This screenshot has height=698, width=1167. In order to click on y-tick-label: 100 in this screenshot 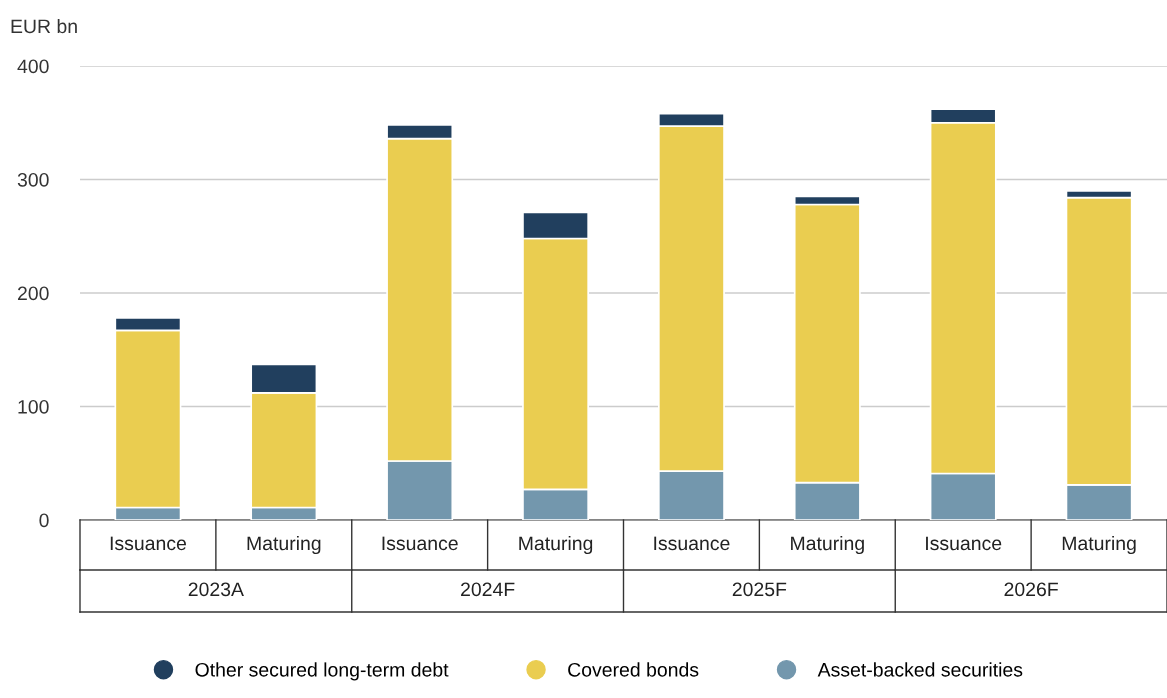, I will do `click(33, 406)`.